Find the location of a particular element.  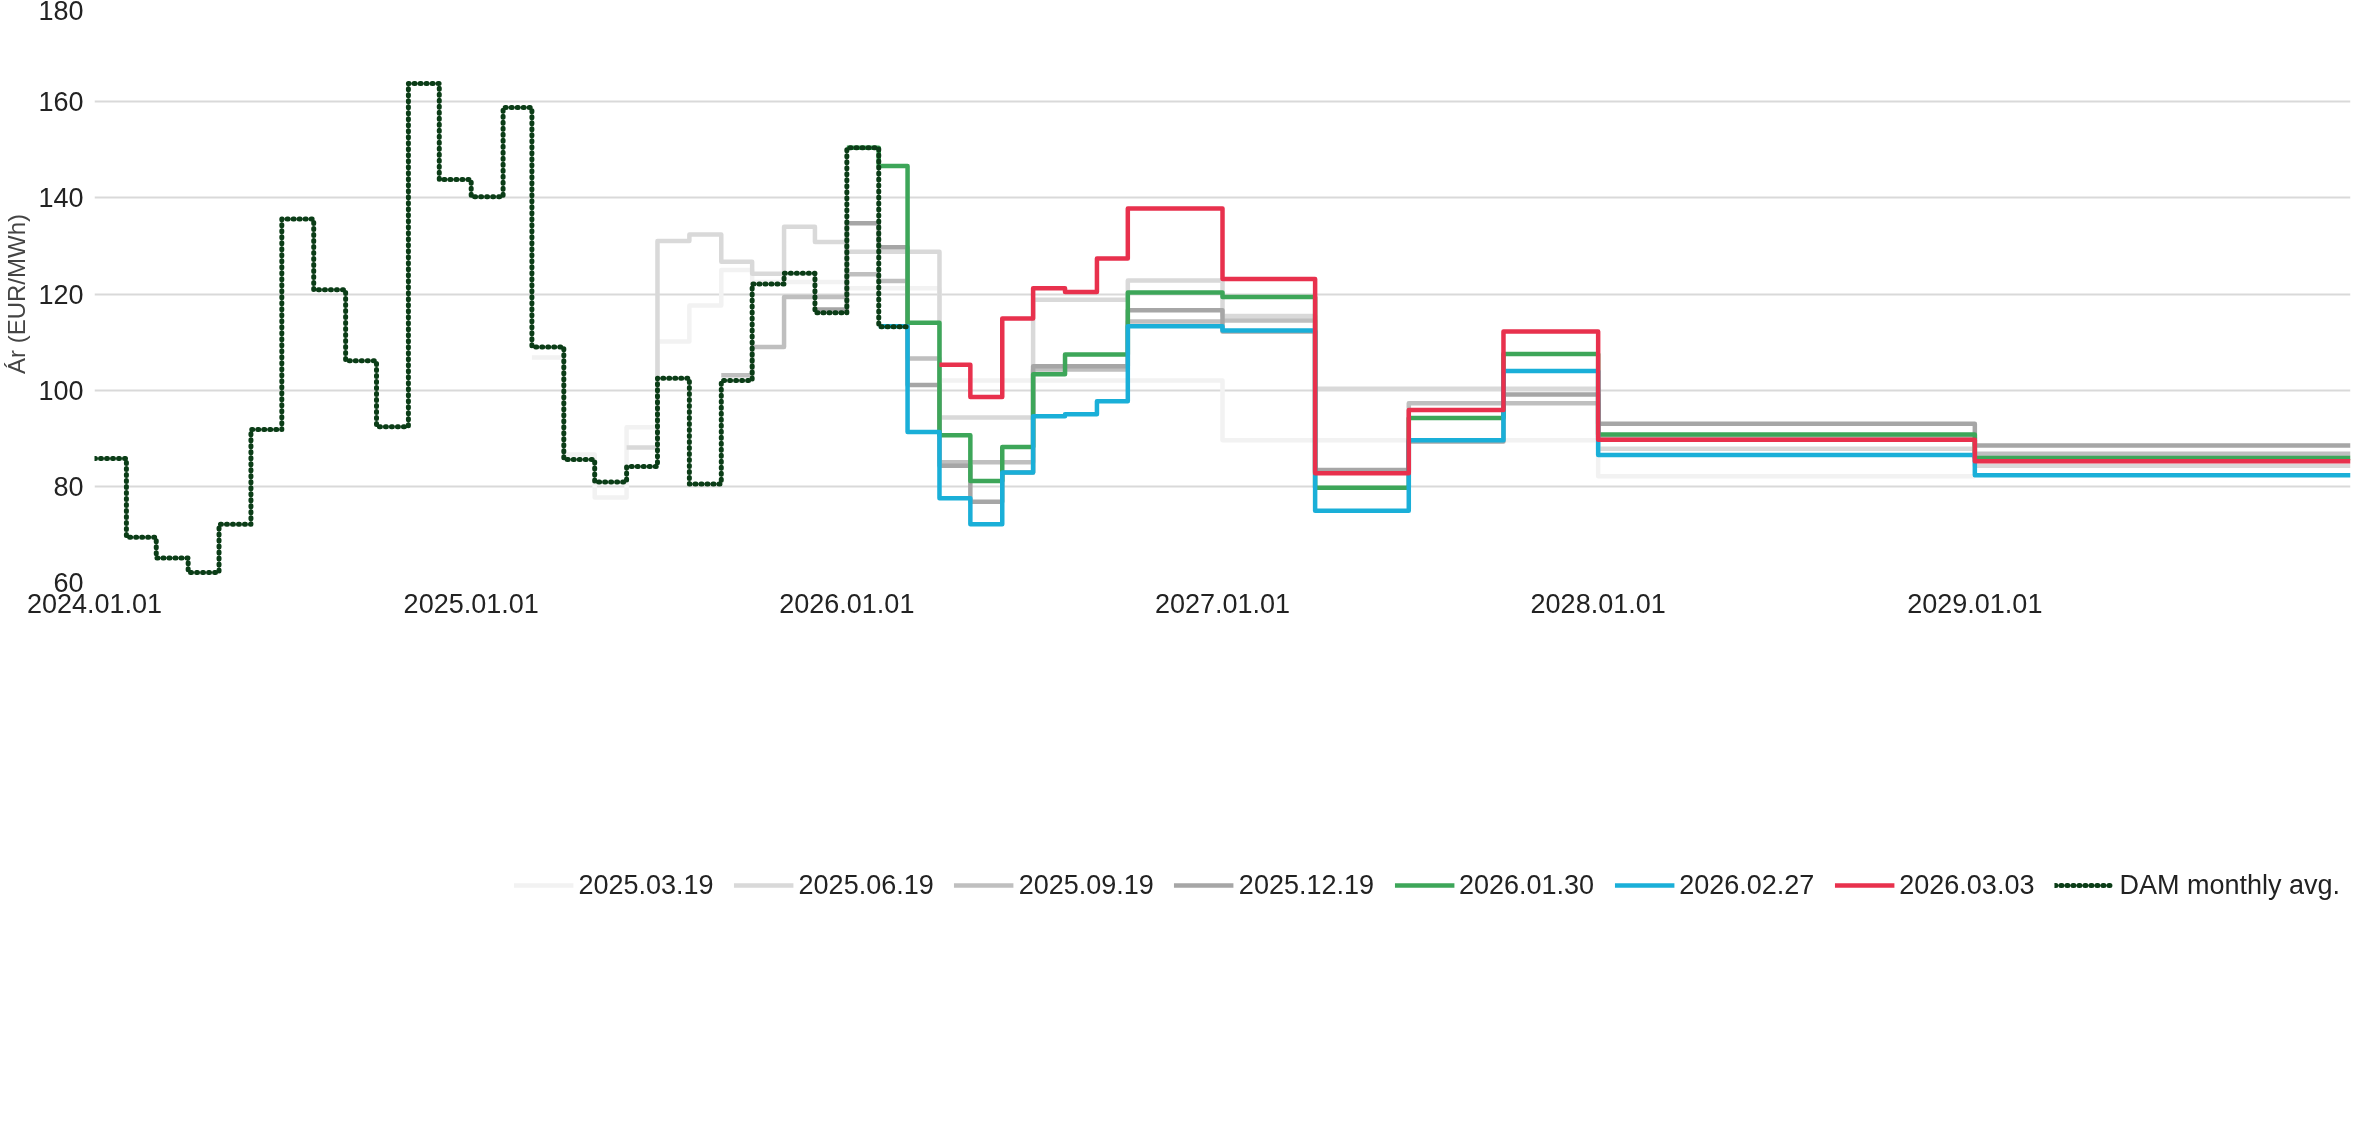

y-tick-label: 80 is located at coordinates (68, 486).